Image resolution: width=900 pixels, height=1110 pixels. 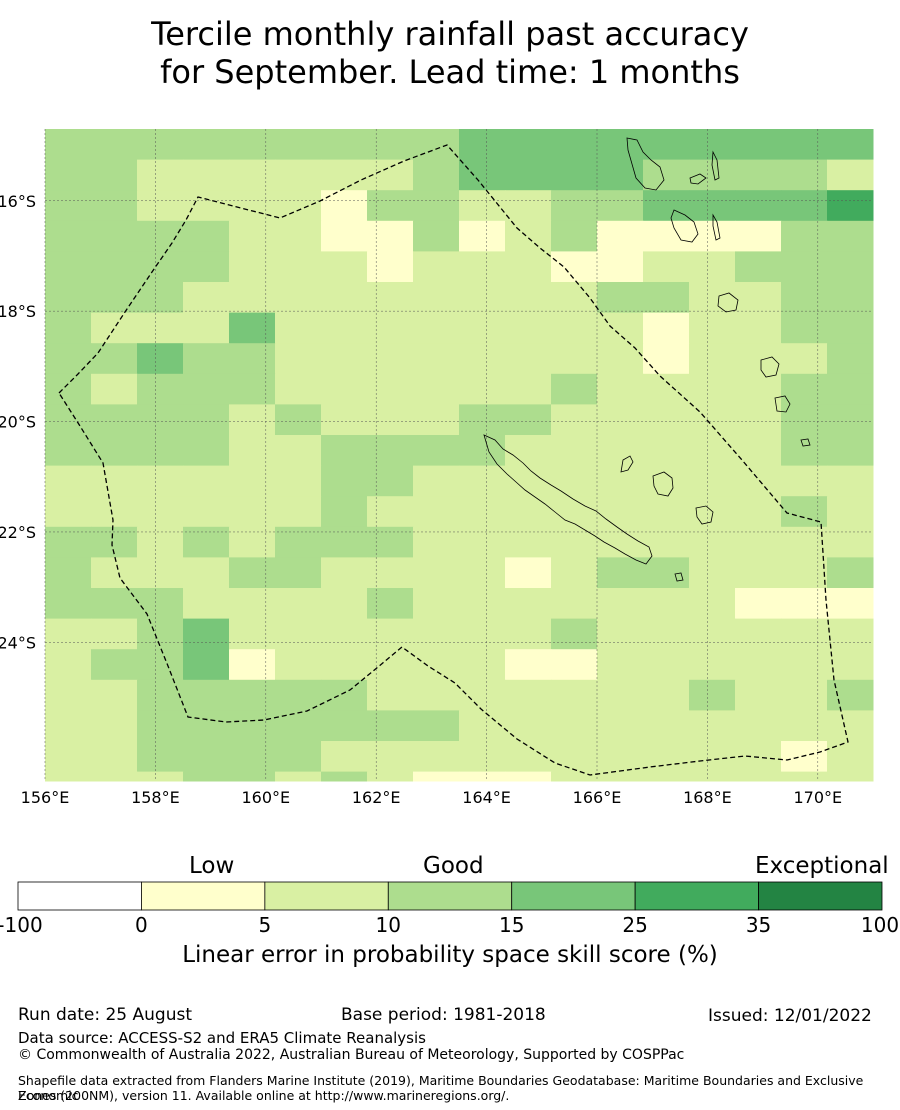 What do you see at coordinates (684, 226) in the screenshot?
I see `vanuatu-malakula` at bounding box center [684, 226].